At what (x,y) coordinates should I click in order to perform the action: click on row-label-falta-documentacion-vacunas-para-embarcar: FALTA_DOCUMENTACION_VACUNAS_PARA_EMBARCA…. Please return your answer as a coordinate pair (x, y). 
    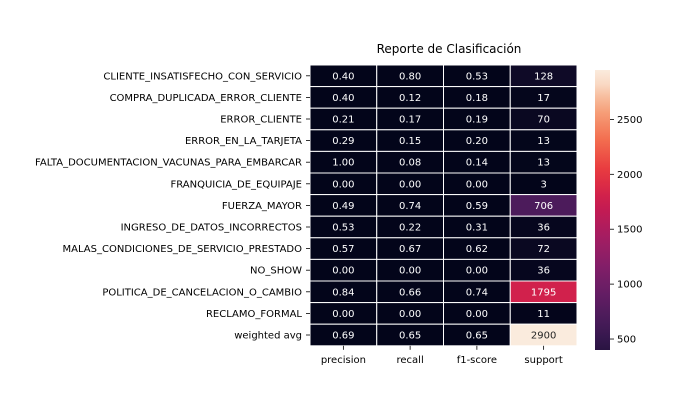
    Looking at the image, I should click on (168, 163).